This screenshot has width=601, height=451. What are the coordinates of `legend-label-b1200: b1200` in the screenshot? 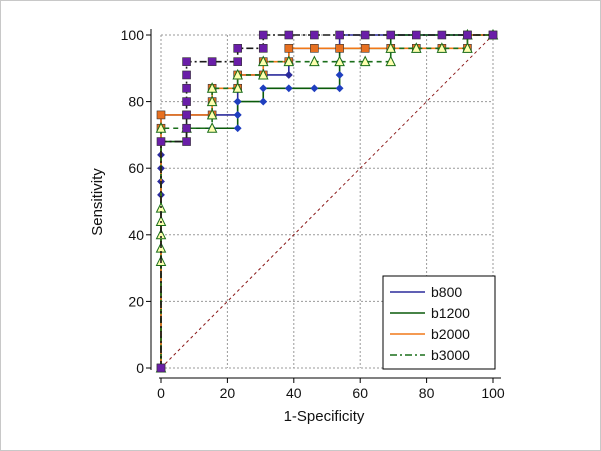 It's located at (450, 313).